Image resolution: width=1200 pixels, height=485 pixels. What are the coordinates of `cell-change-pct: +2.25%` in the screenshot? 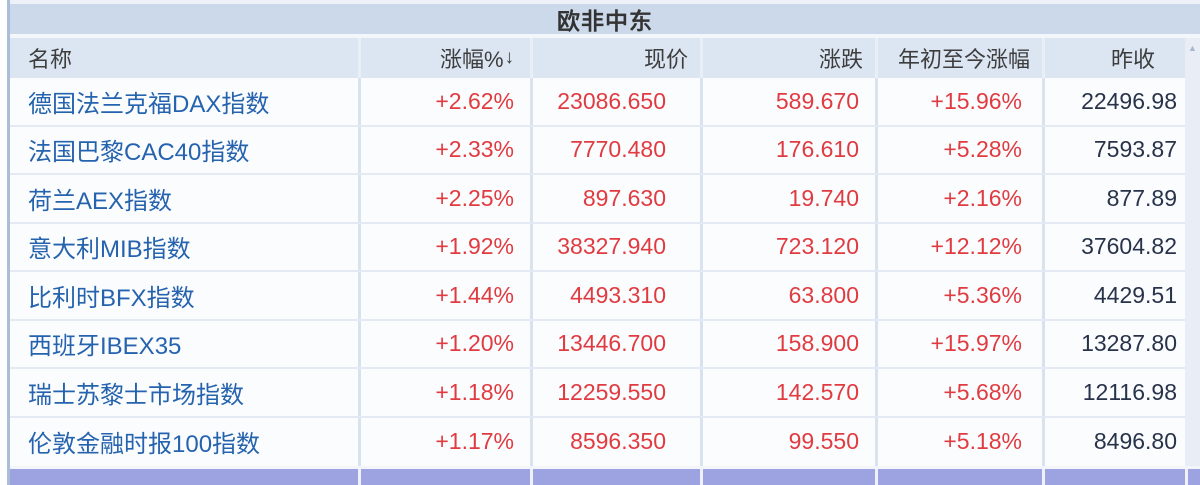 It's located at (444, 198).